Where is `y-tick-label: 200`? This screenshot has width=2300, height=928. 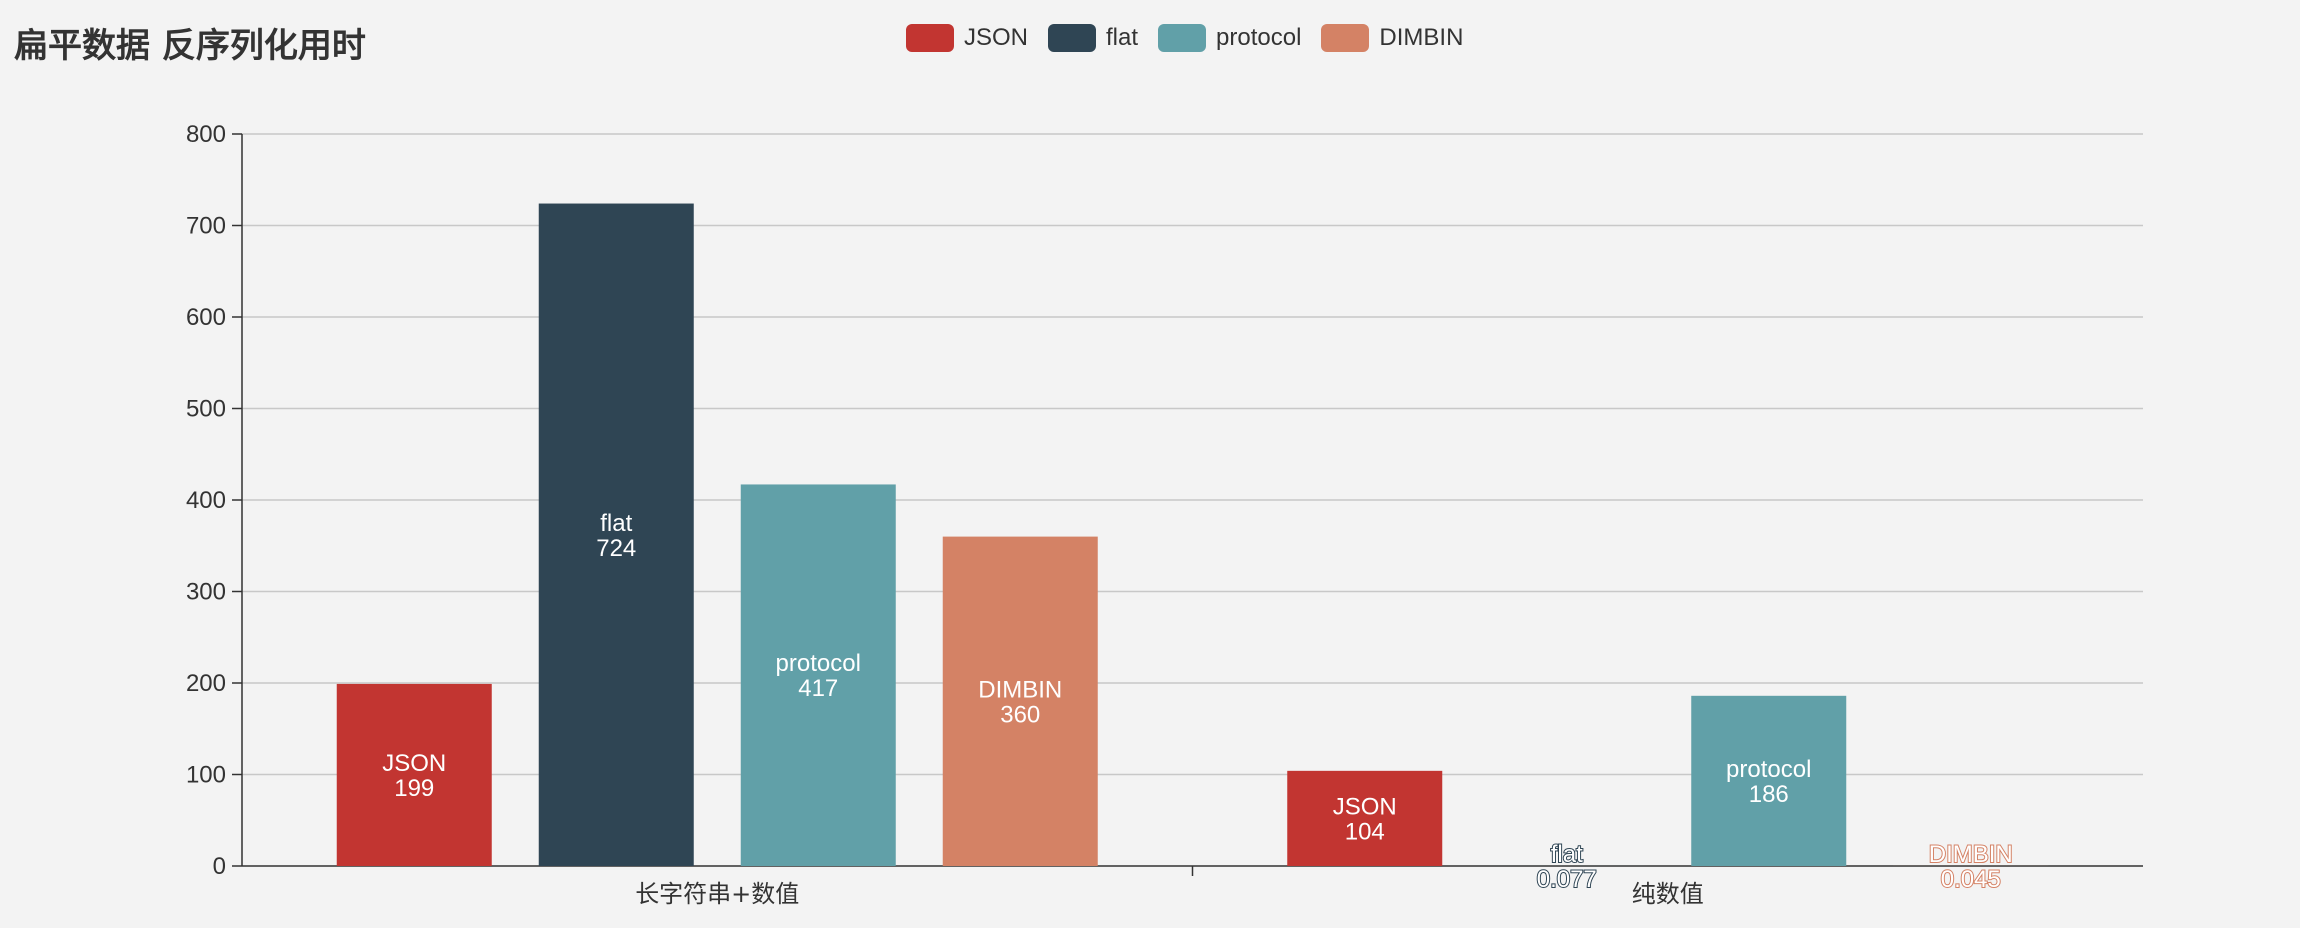
y-tick-label: 200 is located at coordinates (206, 683).